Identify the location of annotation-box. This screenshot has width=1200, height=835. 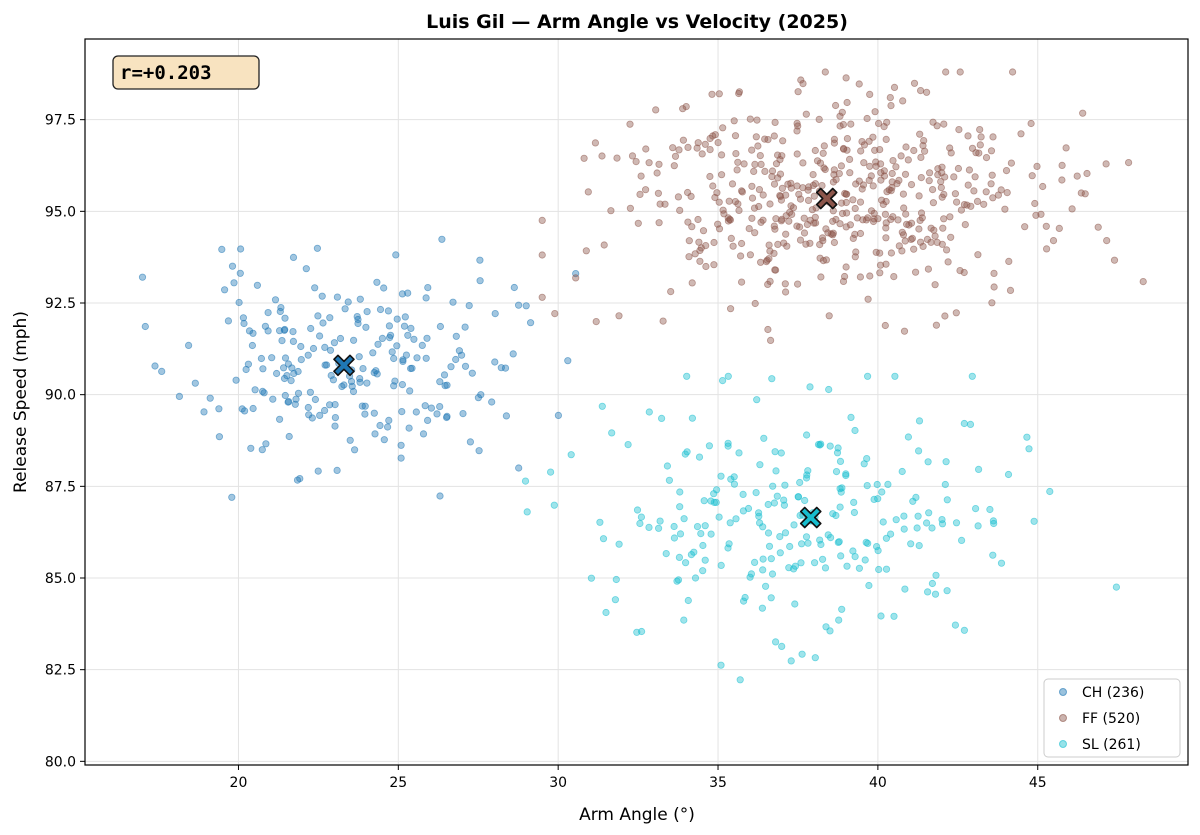
(186, 72).